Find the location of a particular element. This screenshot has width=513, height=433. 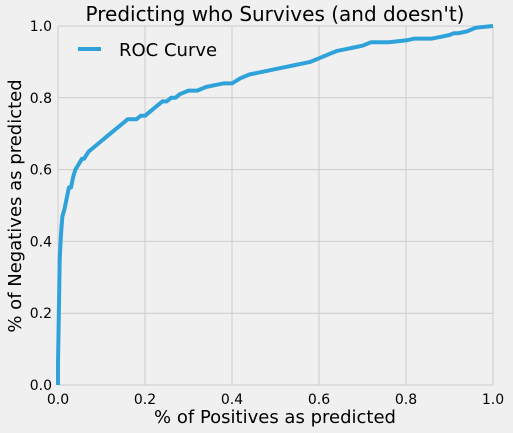

legend: ROC Curve is located at coordinates (147, 50).